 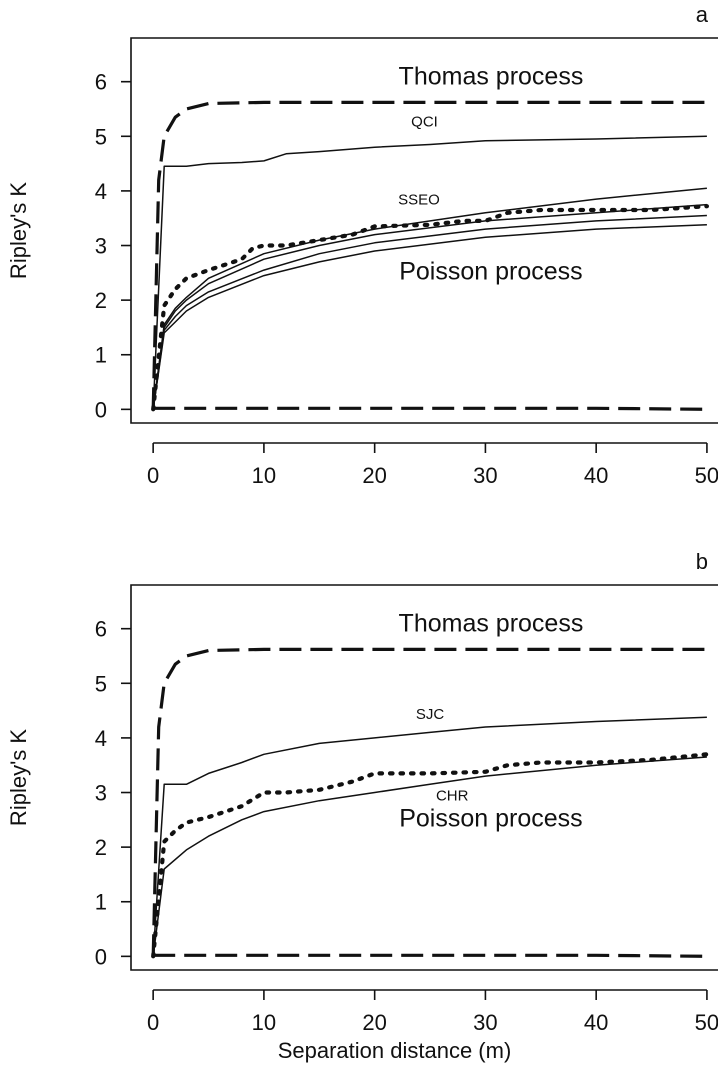 What do you see at coordinates (419, 200) in the screenshot?
I see `annotation-sseo: SSEO` at bounding box center [419, 200].